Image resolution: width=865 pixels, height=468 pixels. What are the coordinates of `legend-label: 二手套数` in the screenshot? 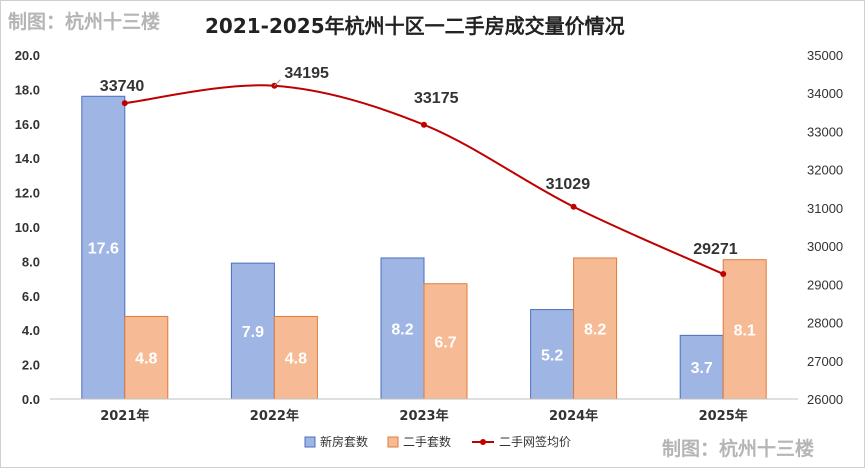 It's located at (427, 441).